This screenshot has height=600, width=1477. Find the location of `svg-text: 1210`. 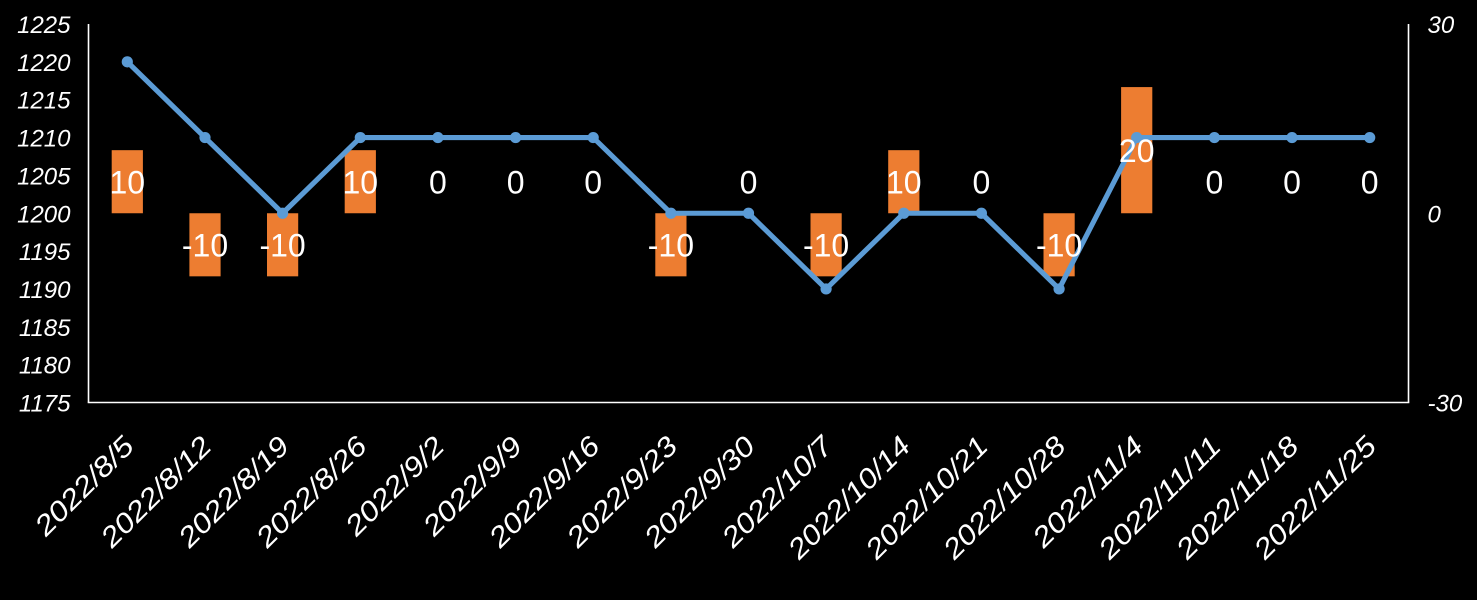

svg-text: 1210 is located at coordinates (44, 139).